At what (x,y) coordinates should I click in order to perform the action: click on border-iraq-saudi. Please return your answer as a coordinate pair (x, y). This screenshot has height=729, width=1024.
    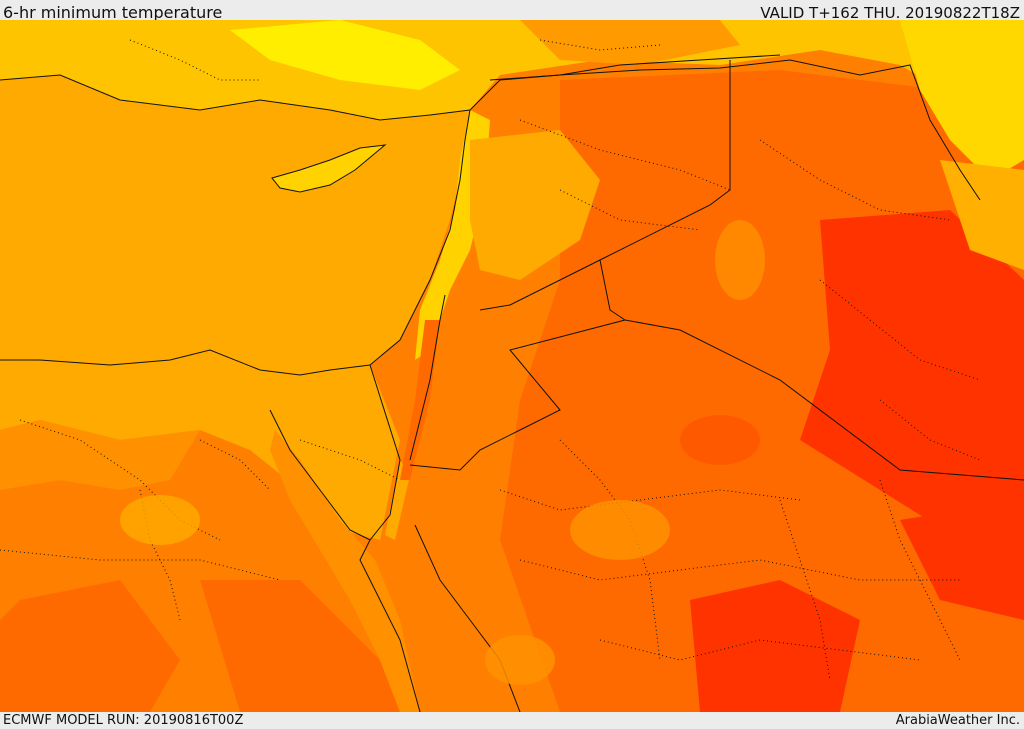
    Looking at the image, I should click on (824, 400).